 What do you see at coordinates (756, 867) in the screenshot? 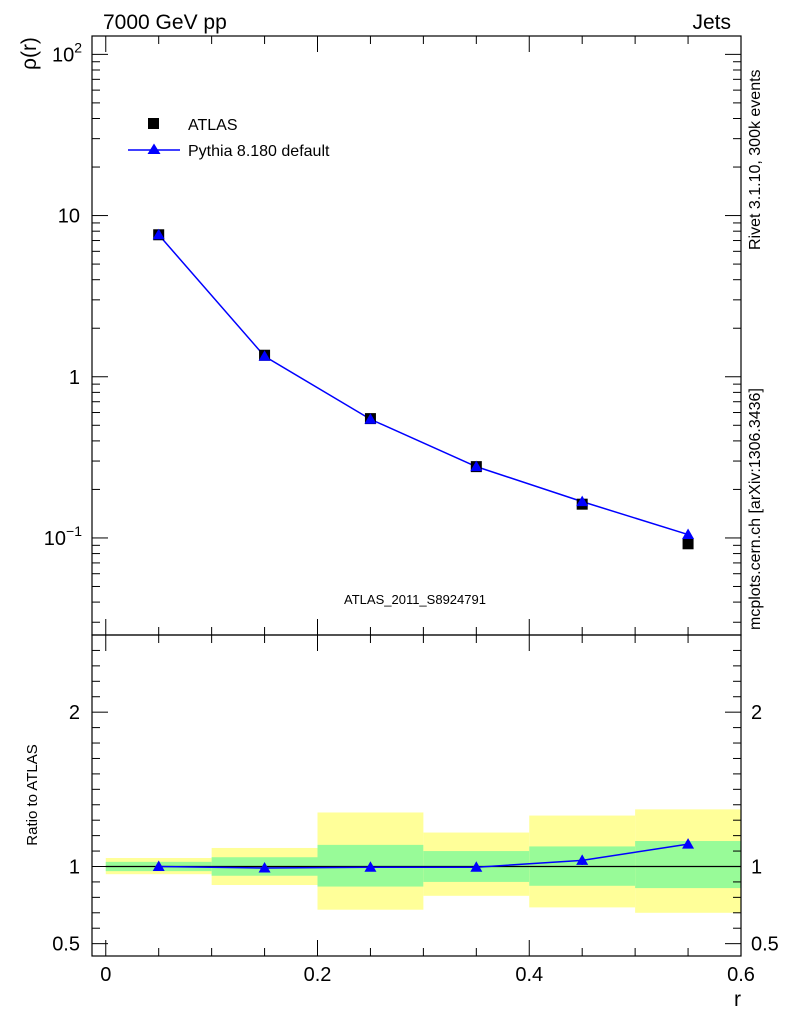
I see `ratio-y-tick-label-right: 1` at bounding box center [756, 867].